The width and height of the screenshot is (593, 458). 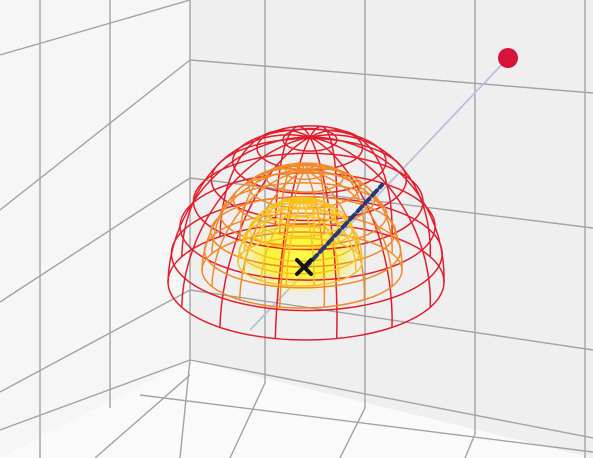 I want to click on inner-field-shell, so click(x=300, y=241).